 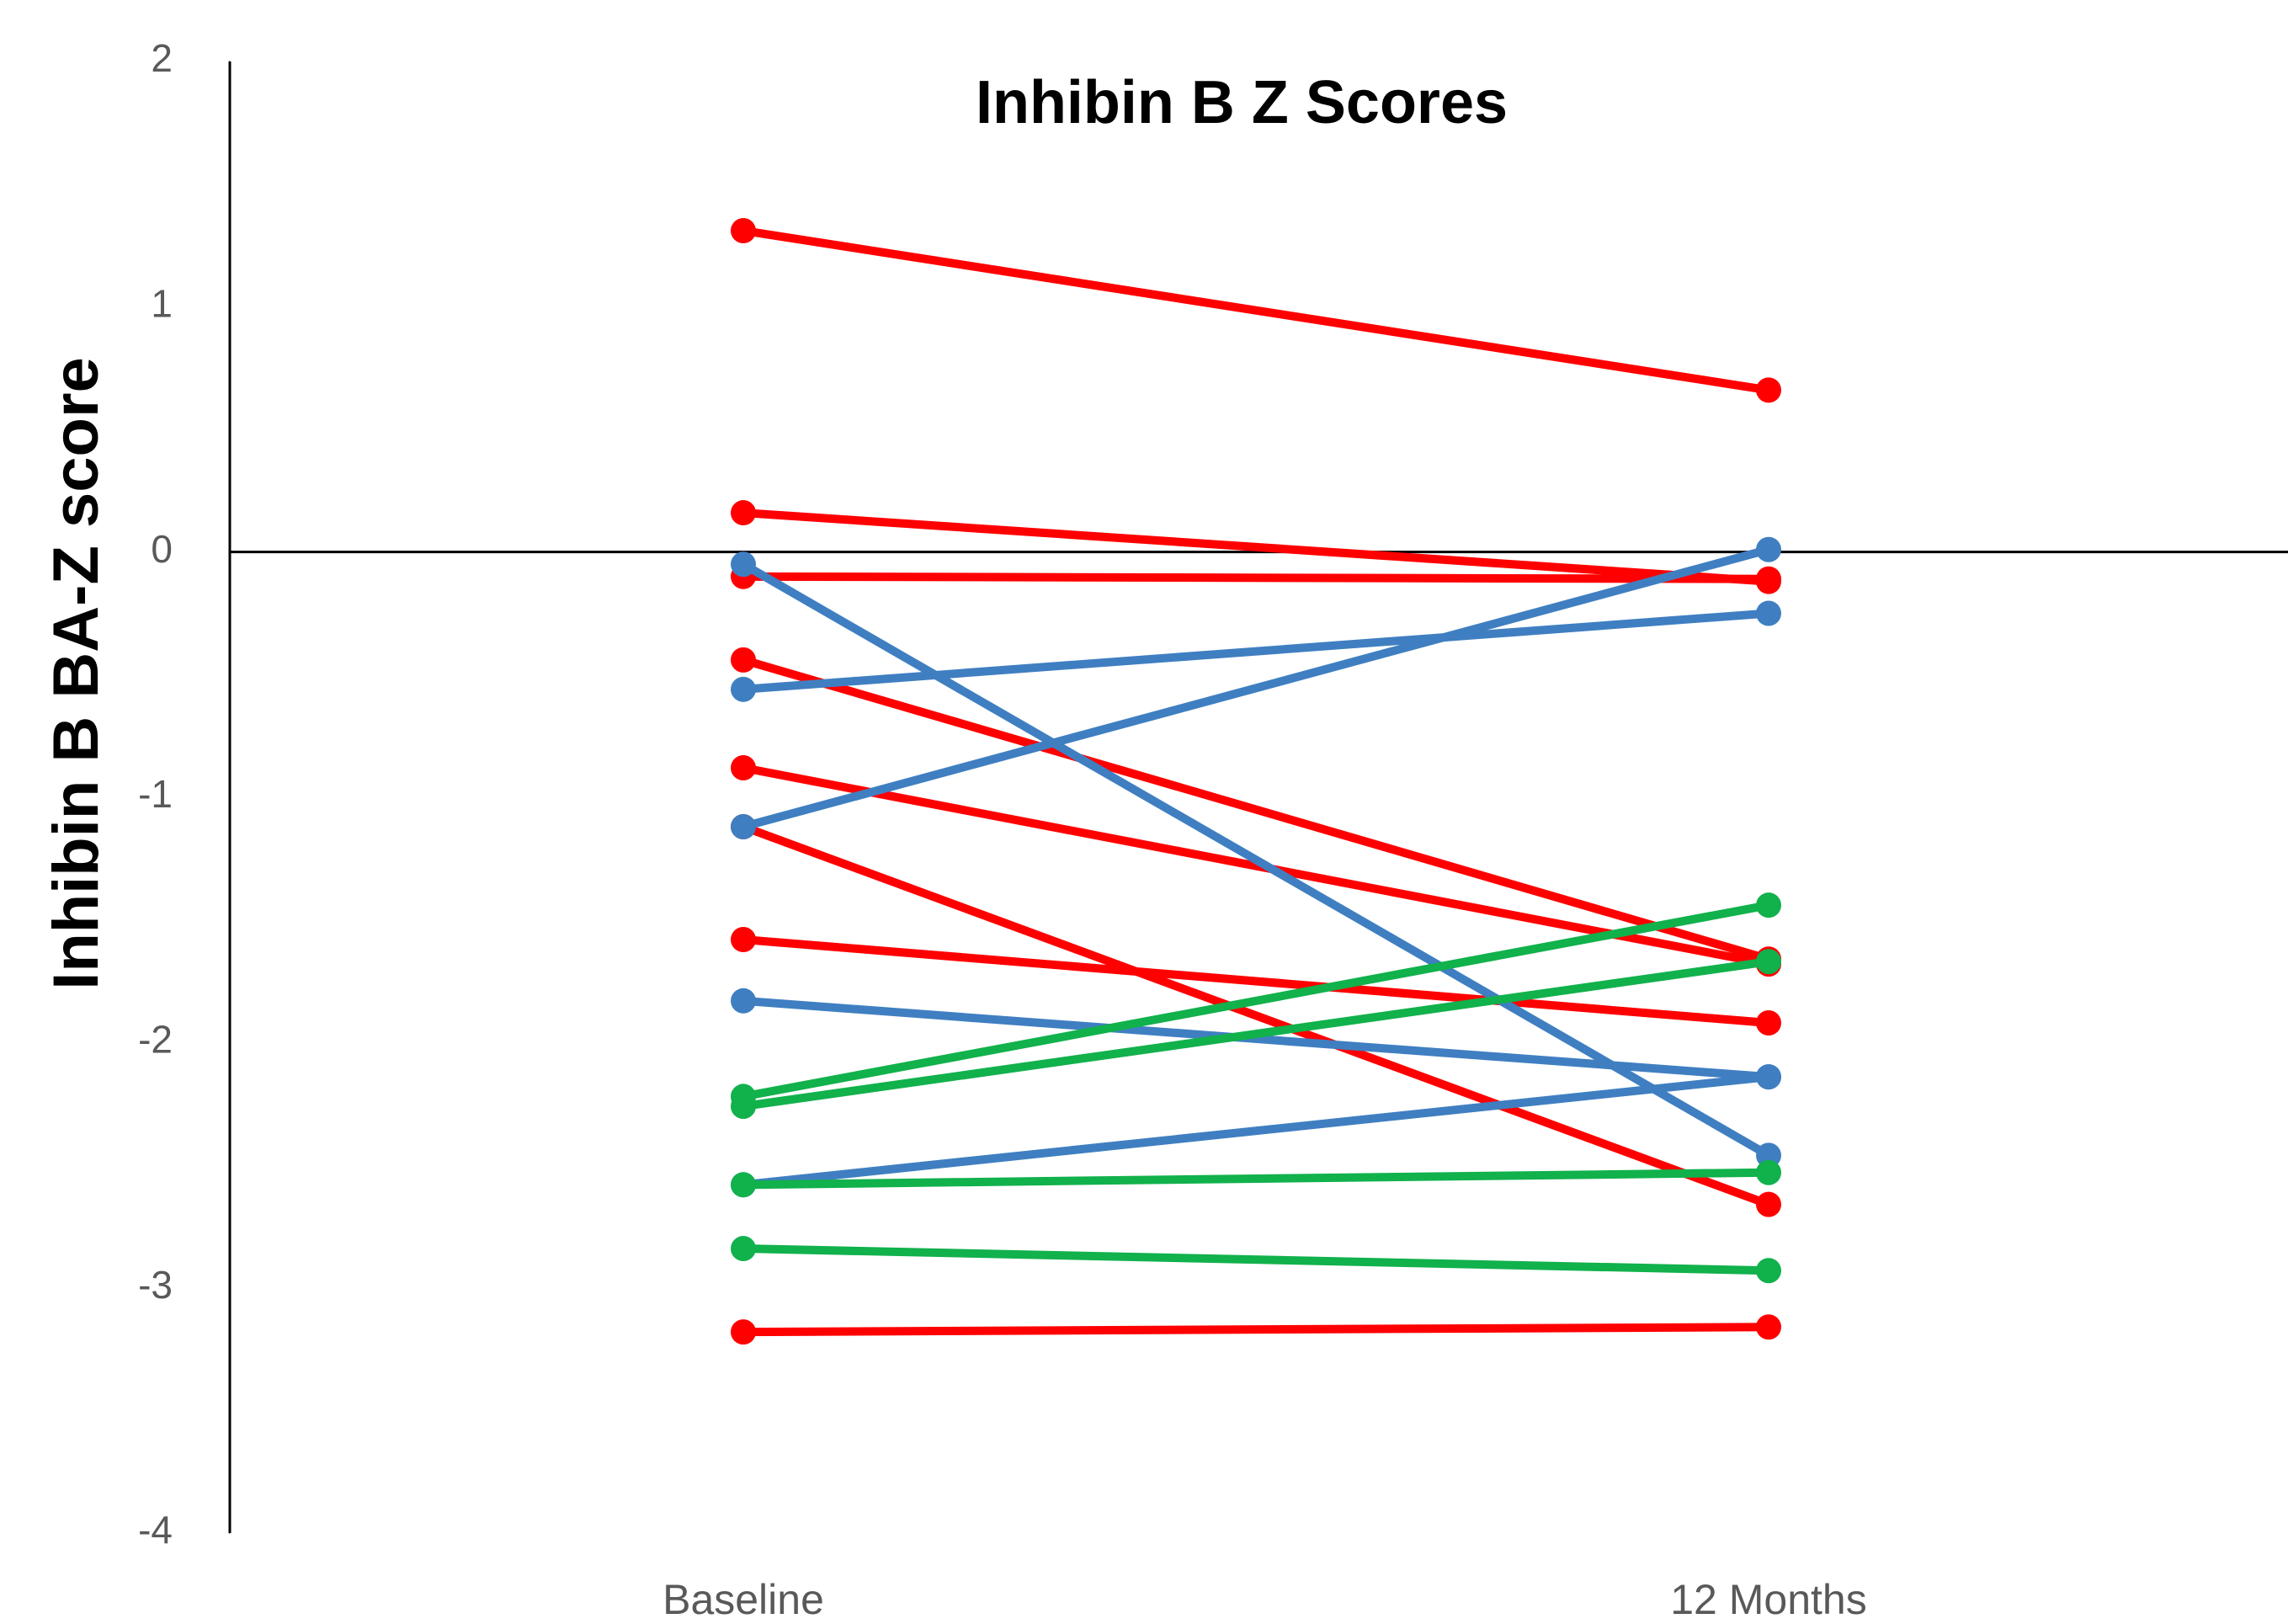 What do you see at coordinates (155, 794) in the screenshot?
I see `y-tick-label: -1` at bounding box center [155, 794].